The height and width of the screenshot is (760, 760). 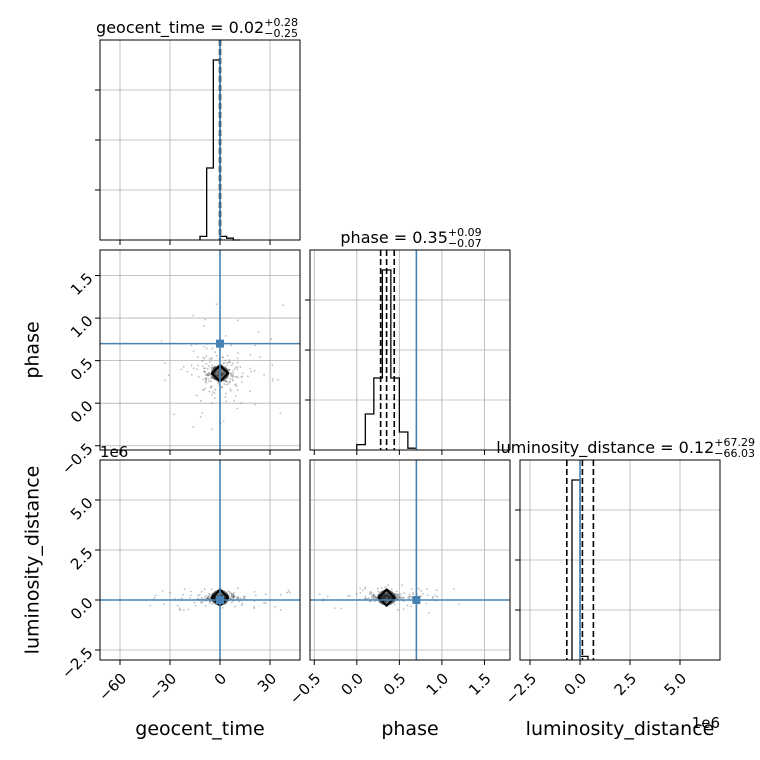 What do you see at coordinates (620, 729) in the screenshot?
I see `x-axis-label-luminosity_distance: luminosity_distance` at bounding box center [620, 729].